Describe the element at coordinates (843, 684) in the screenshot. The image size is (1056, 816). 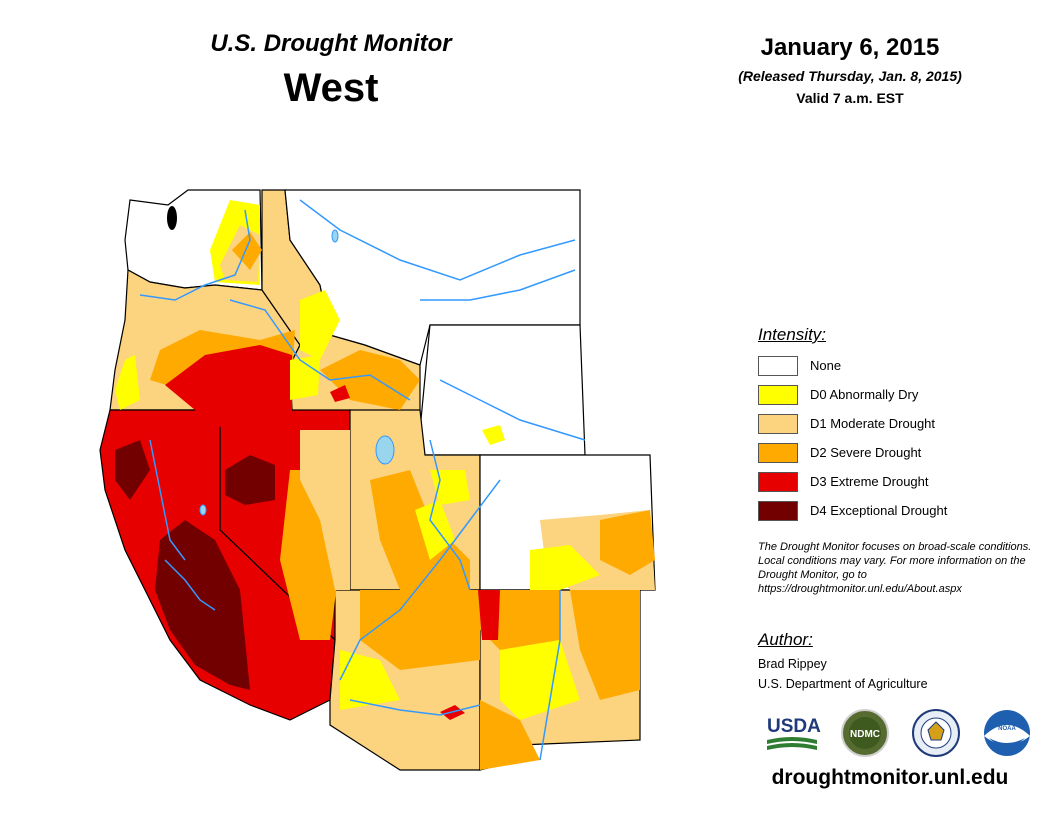
I see `author-organization: U.S. Department of Agriculture` at that location.